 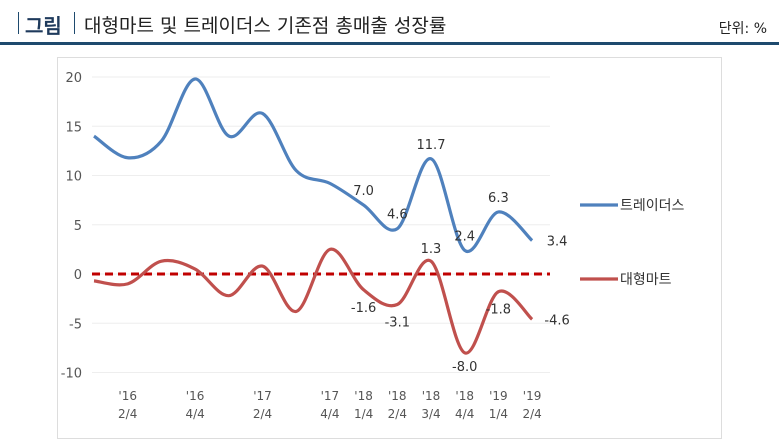 What do you see at coordinates (431, 249) in the screenshot?
I see `data-label: 1.3` at bounding box center [431, 249].